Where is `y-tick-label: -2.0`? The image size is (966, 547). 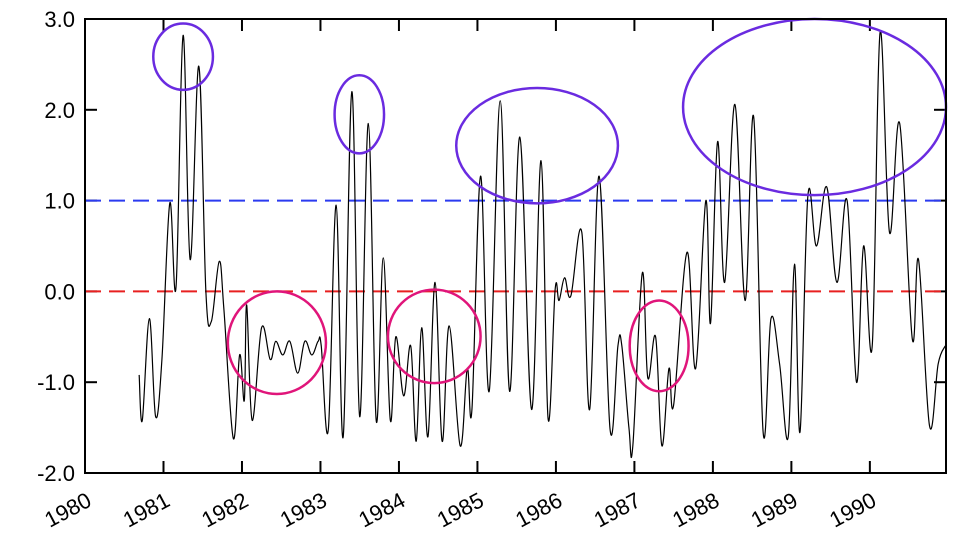
y-tick-label: -2.0 is located at coordinates (56, 473).